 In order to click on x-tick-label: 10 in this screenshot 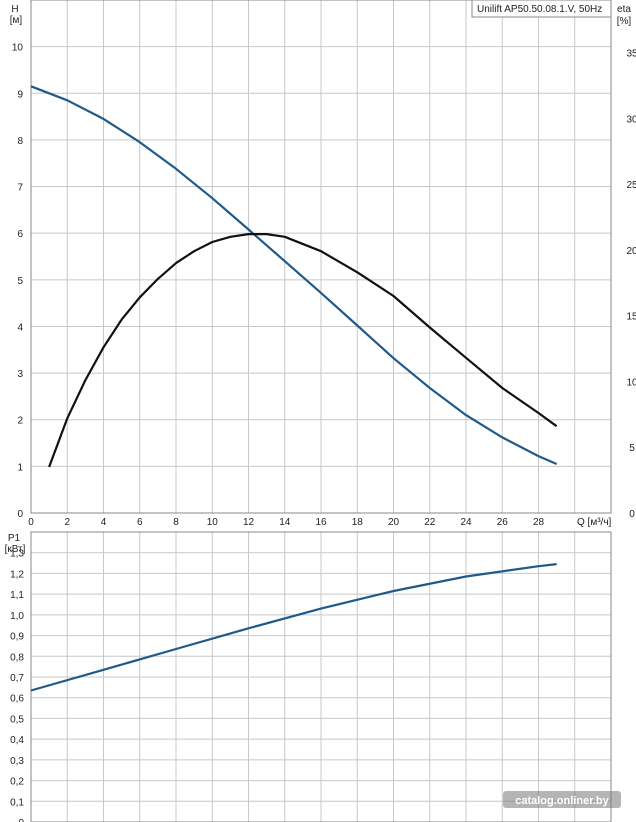, I will do `click(213, 522)`.